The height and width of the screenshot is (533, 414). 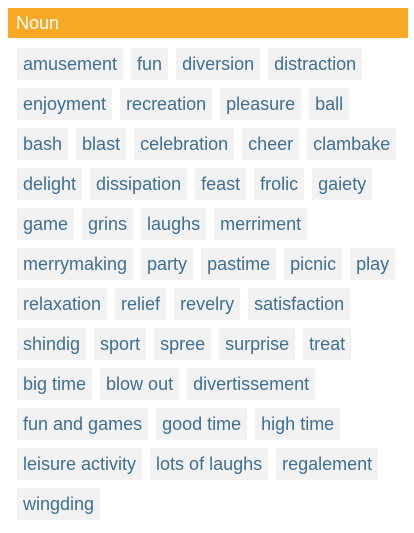 What do you see at coordinates (46, 224) in the screenshot?
I see `synonym-chip: game` at bounding box center [46, 224].